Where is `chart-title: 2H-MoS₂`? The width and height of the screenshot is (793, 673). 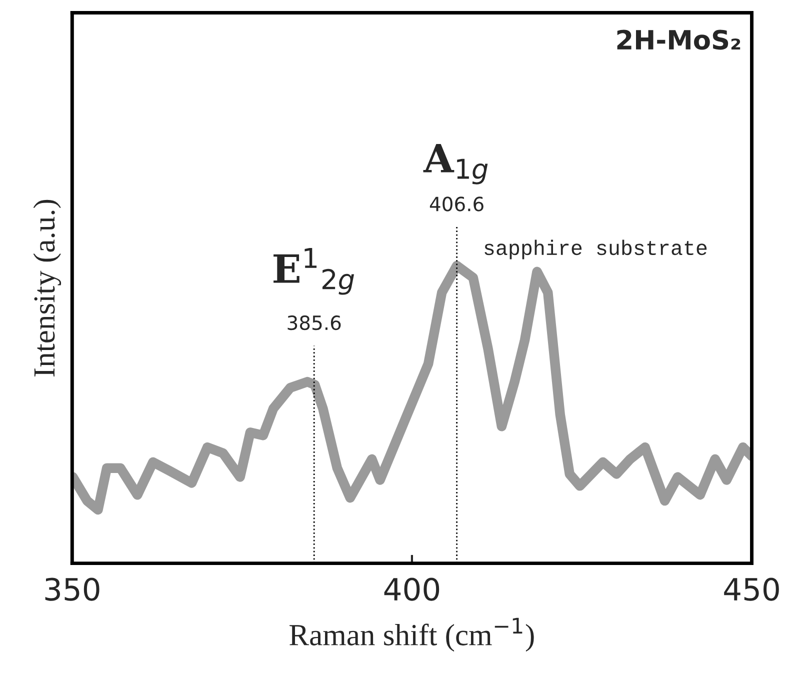 chart-title: 2H-MoS₂ is located at coordinates (678, 40).